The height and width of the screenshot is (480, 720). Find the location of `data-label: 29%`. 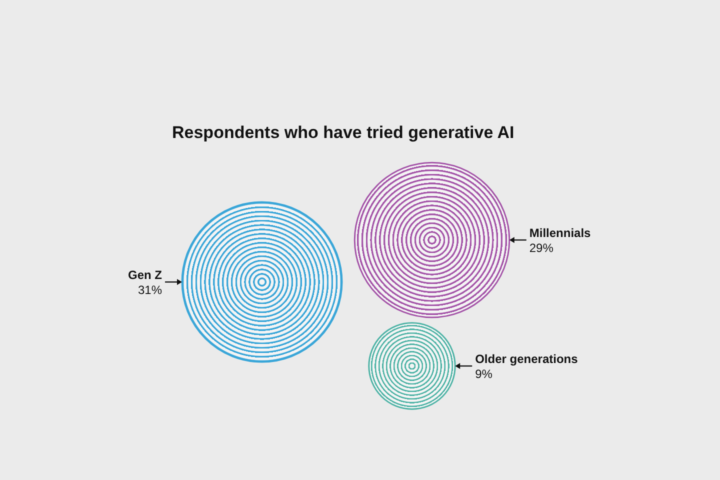

data-label: 29% is located at coordinates (541, 248).